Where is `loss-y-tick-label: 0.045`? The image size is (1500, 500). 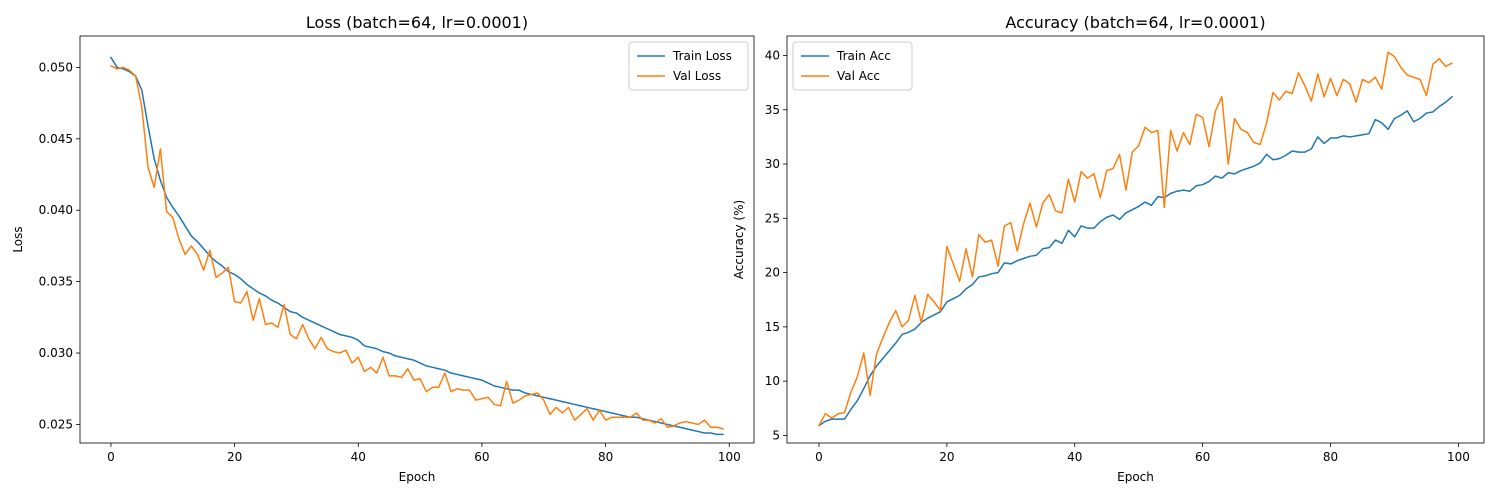 loss-y-tick-label: 0.045 is located at coordinates (56, 139).